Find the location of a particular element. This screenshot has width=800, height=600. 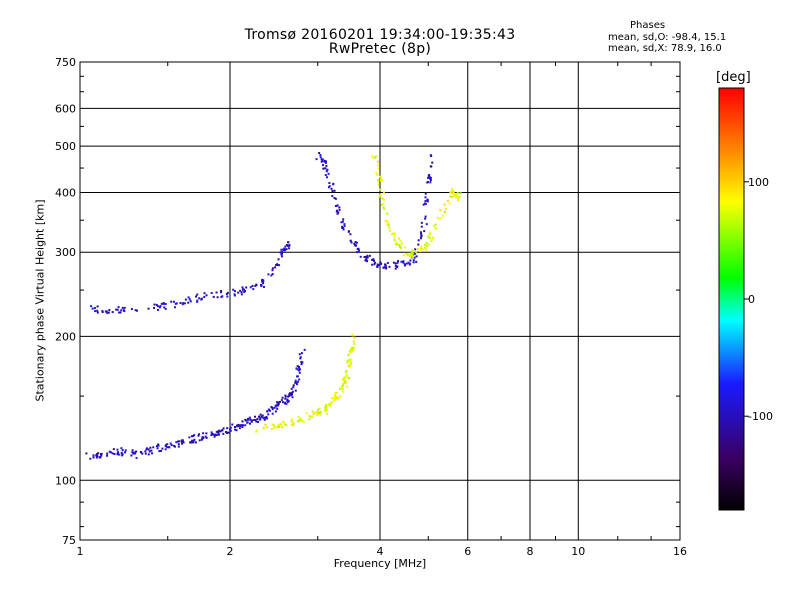

x-axis-label: Frequency [MHz] is located at coordinates (380, 563).